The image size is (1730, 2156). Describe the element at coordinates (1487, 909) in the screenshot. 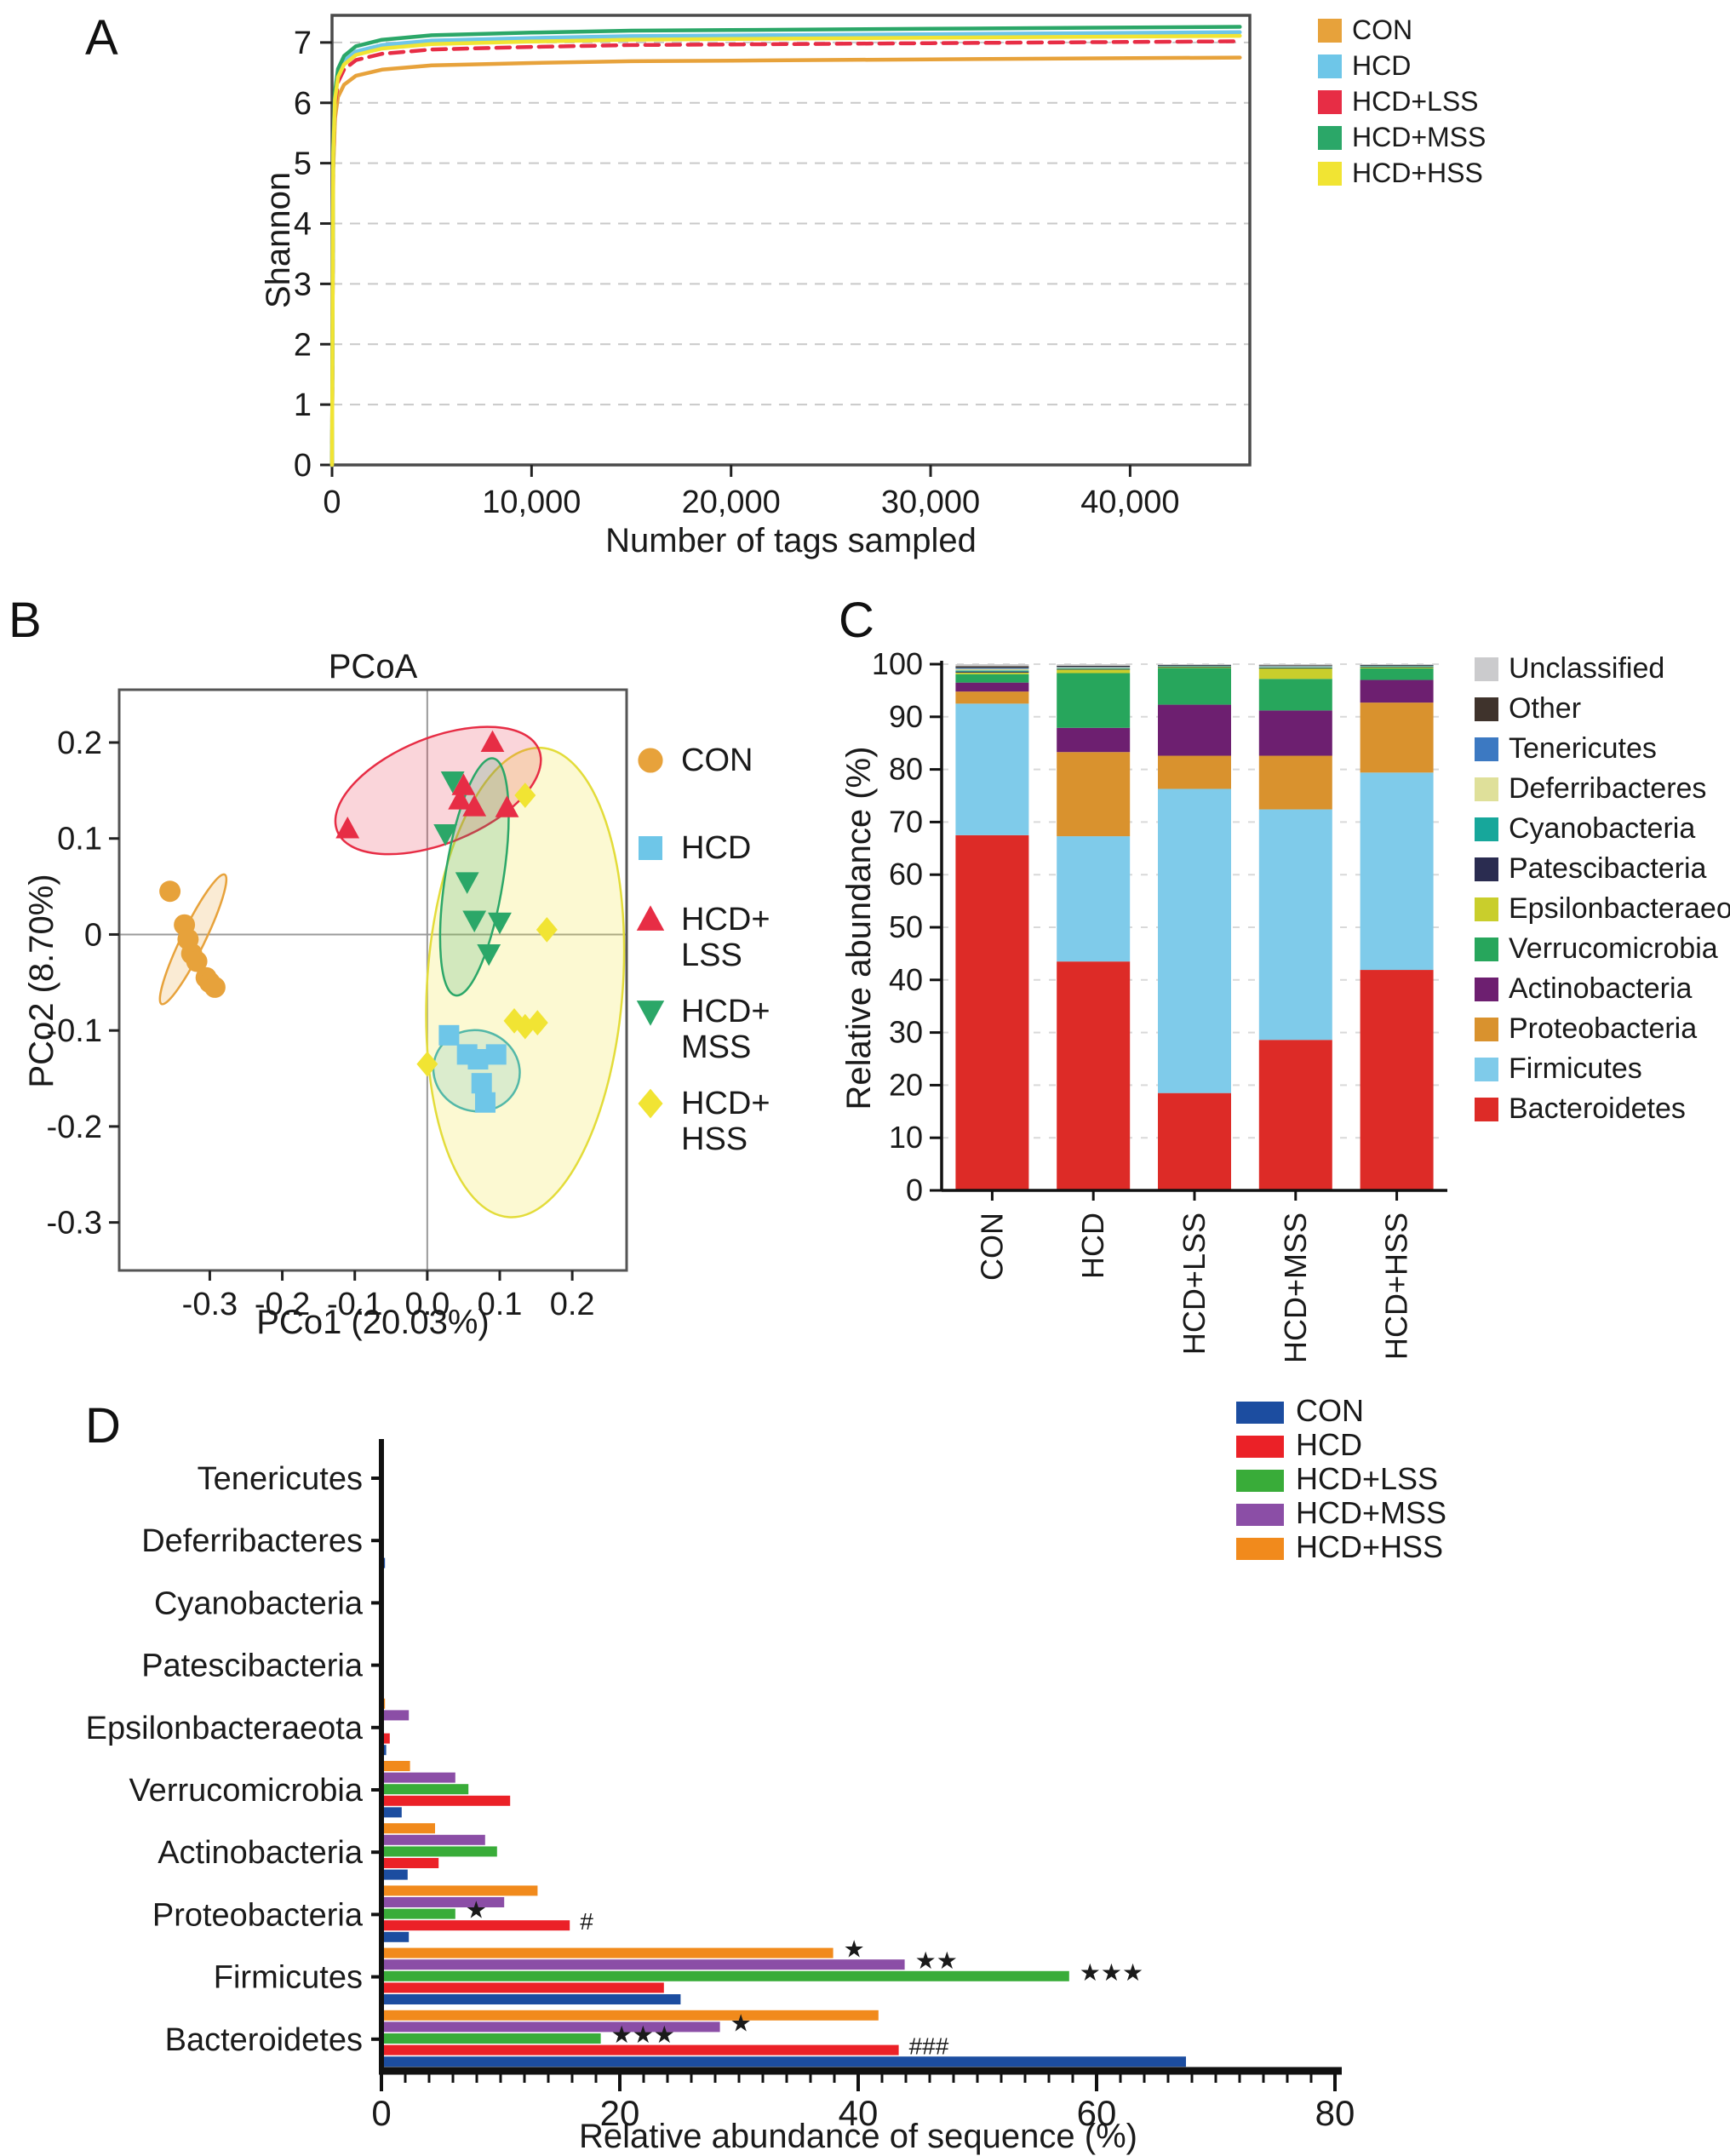

I see `legend-swatch-Epsilonbacteraeota` at that location.